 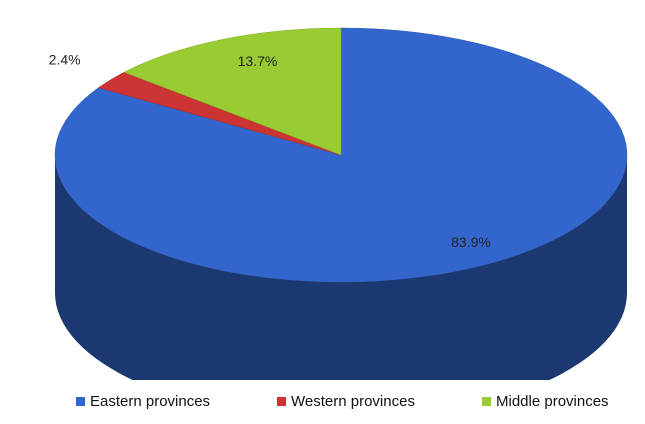 What do you see at coordinates (281, 401) in the screenshot?
I see `legend-swatch-western` at bounding box center [281, 401].